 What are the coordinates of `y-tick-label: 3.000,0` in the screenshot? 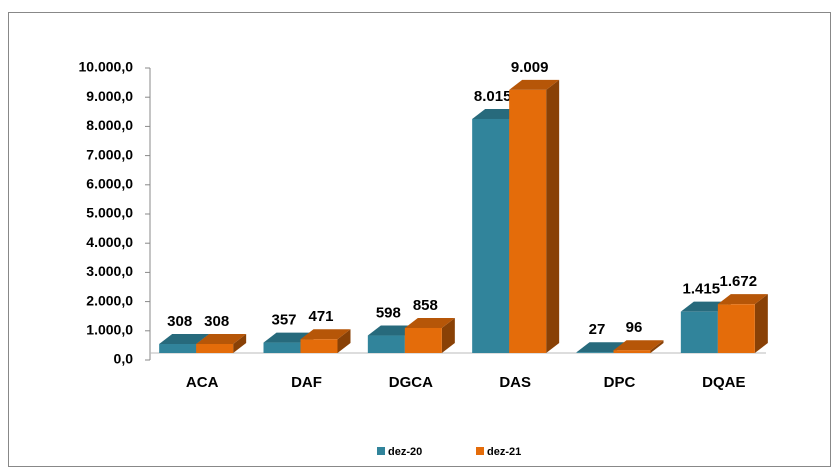 It's located at (109, 271).